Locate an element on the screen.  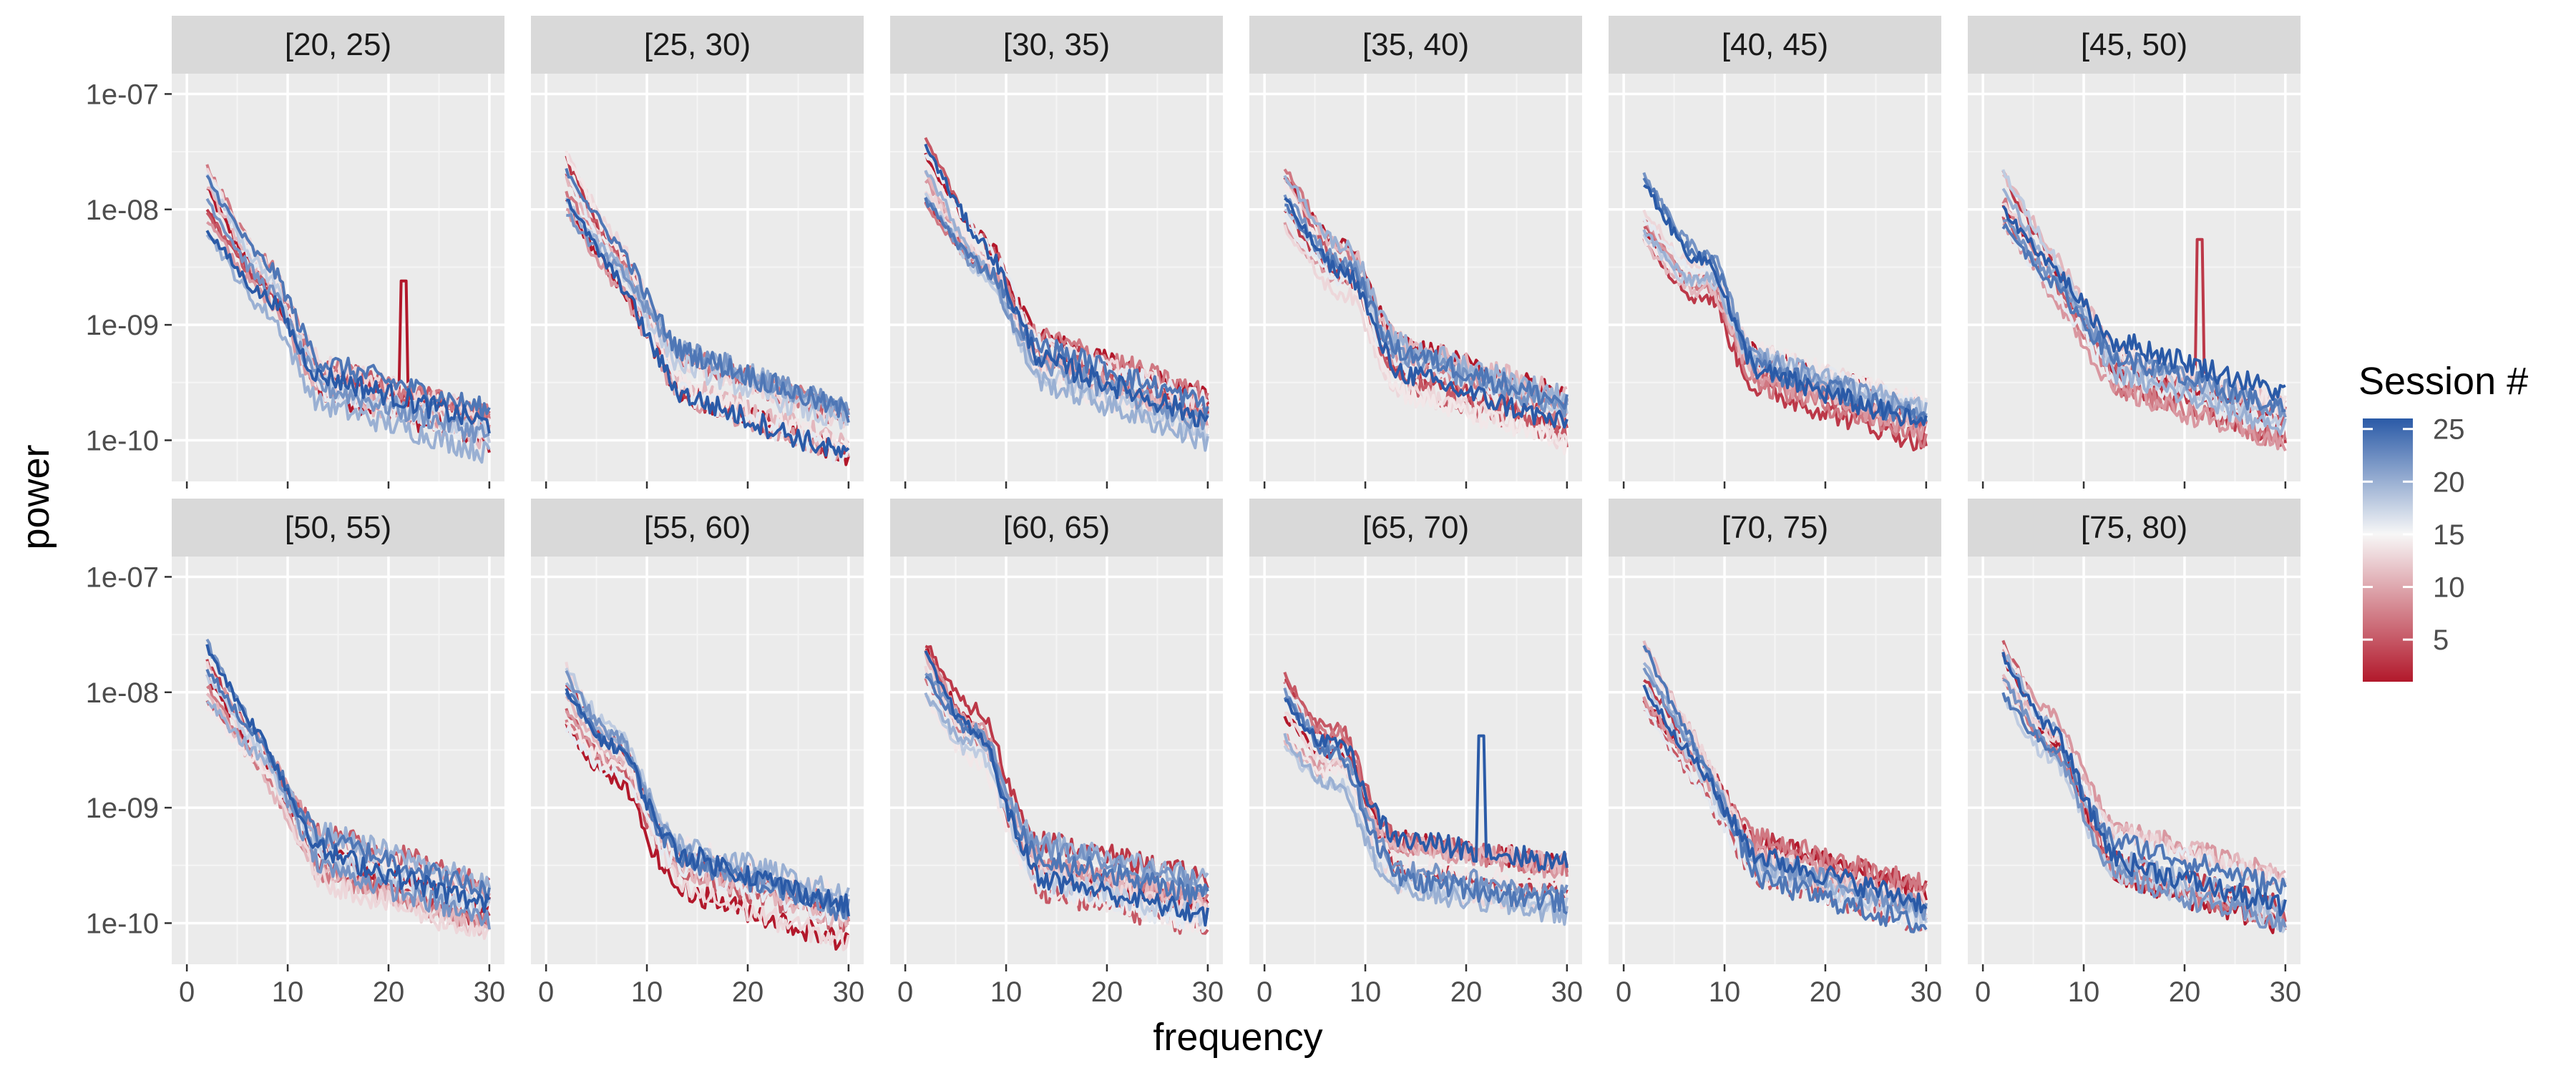
facet-strip-label: [55, 60) is located at coordinates (697, 527).